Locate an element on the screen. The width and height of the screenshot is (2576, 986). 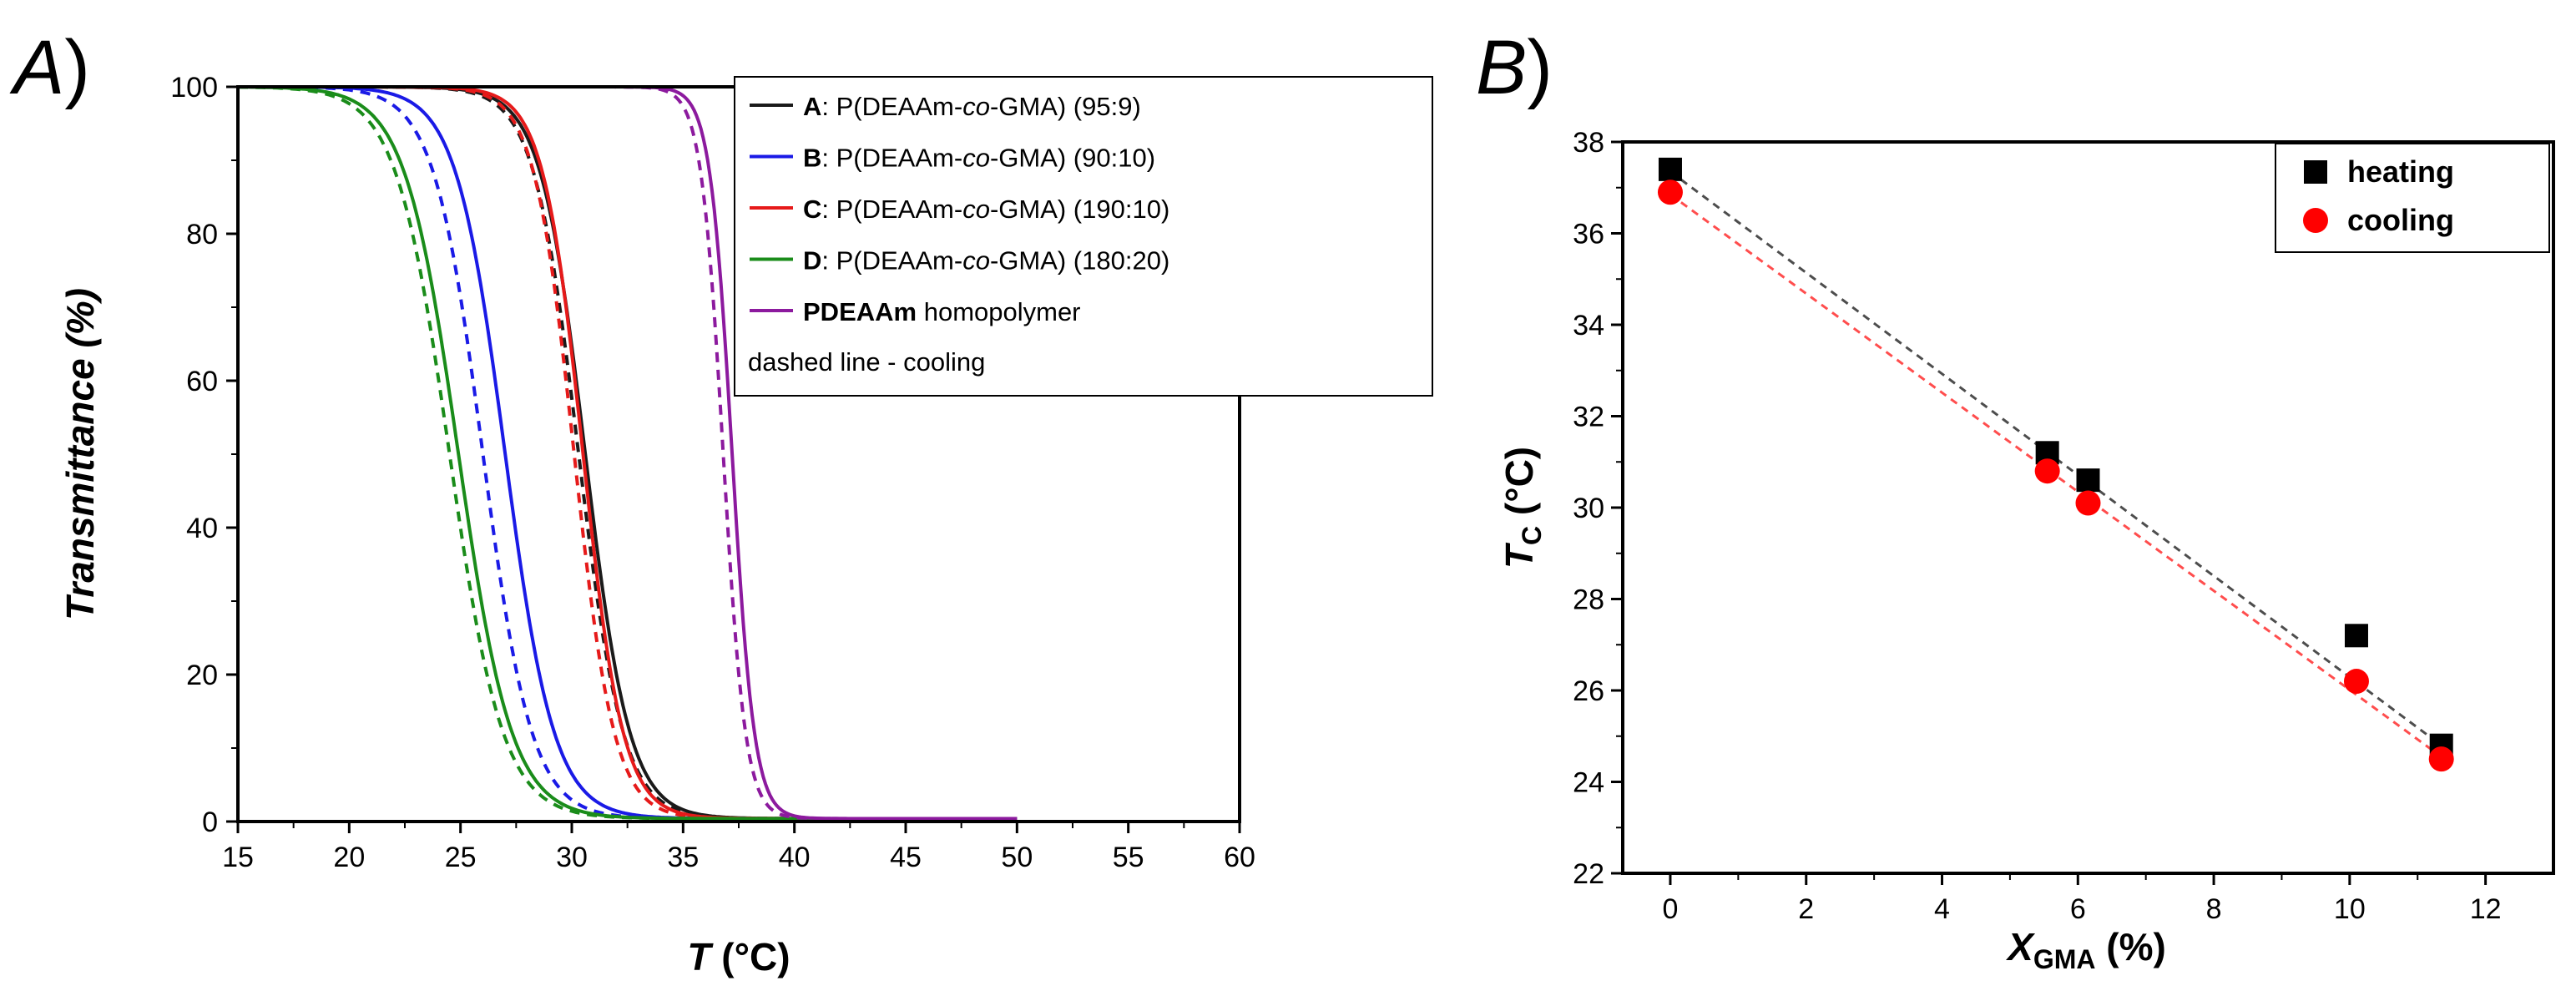
legend-label-heating: heating is located at coordinates (2400, 171).